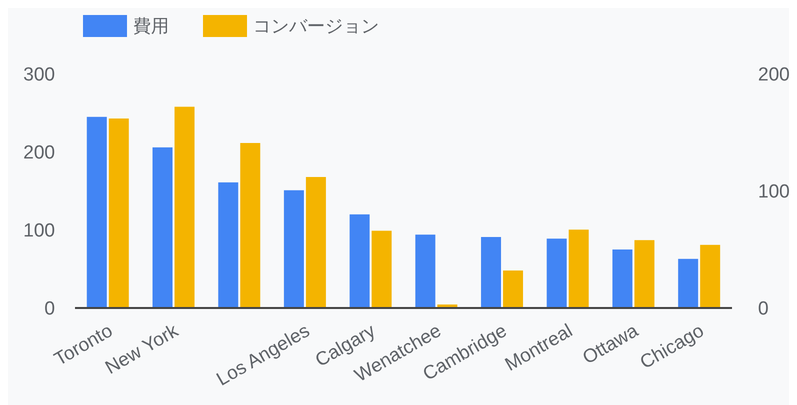  I want to click on y-tick-label: 200, so click(39, 153).